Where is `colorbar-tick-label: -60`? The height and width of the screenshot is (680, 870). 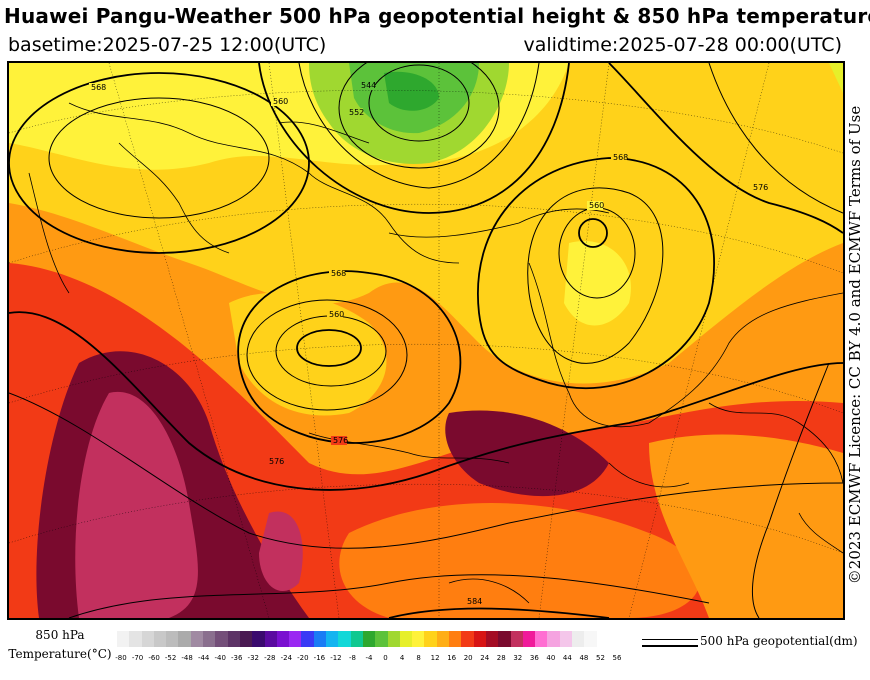
colorbar-tick-label: -60 is located at coordinates (154, 658).